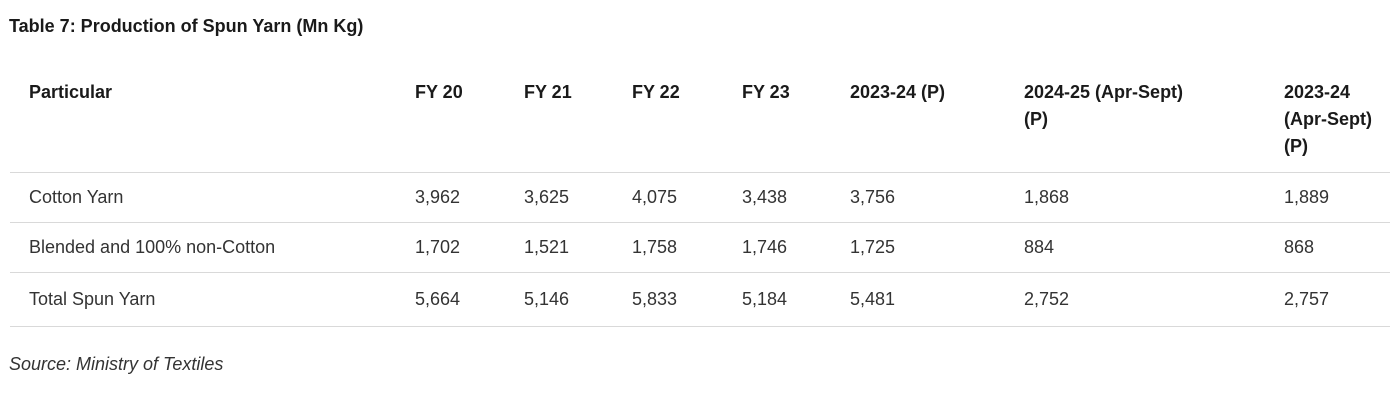 This screenshot has height=408, width=1400. Describe the element at coordinates (1307, 196) in the screenshot. I see `cell-value: 1,889` at that location.